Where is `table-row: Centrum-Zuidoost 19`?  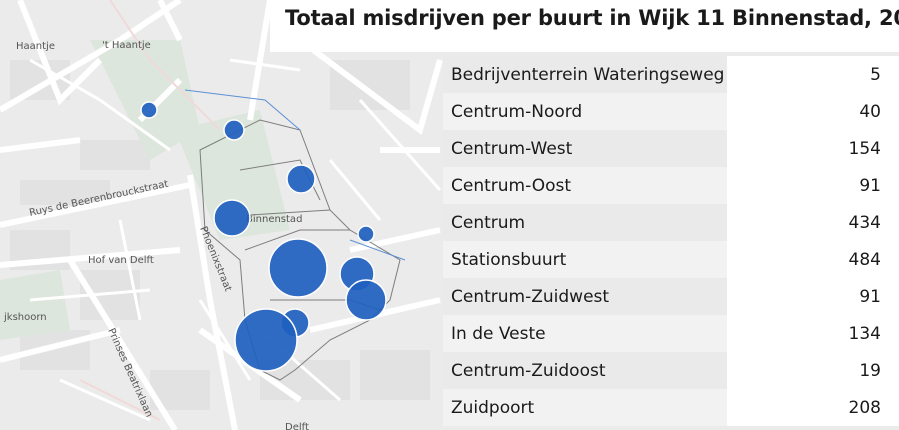
table-row: Centrum-Zuidoost 19 is located at coordinates (671, 370).